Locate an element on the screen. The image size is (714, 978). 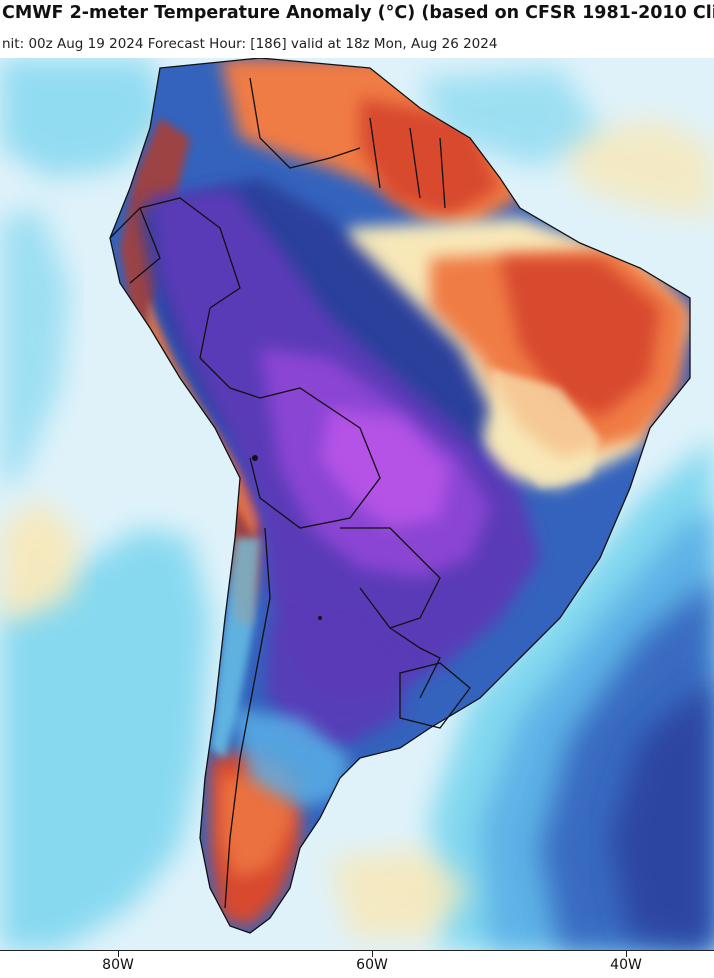
patagonia-orange is located at coordinates (257, 823).